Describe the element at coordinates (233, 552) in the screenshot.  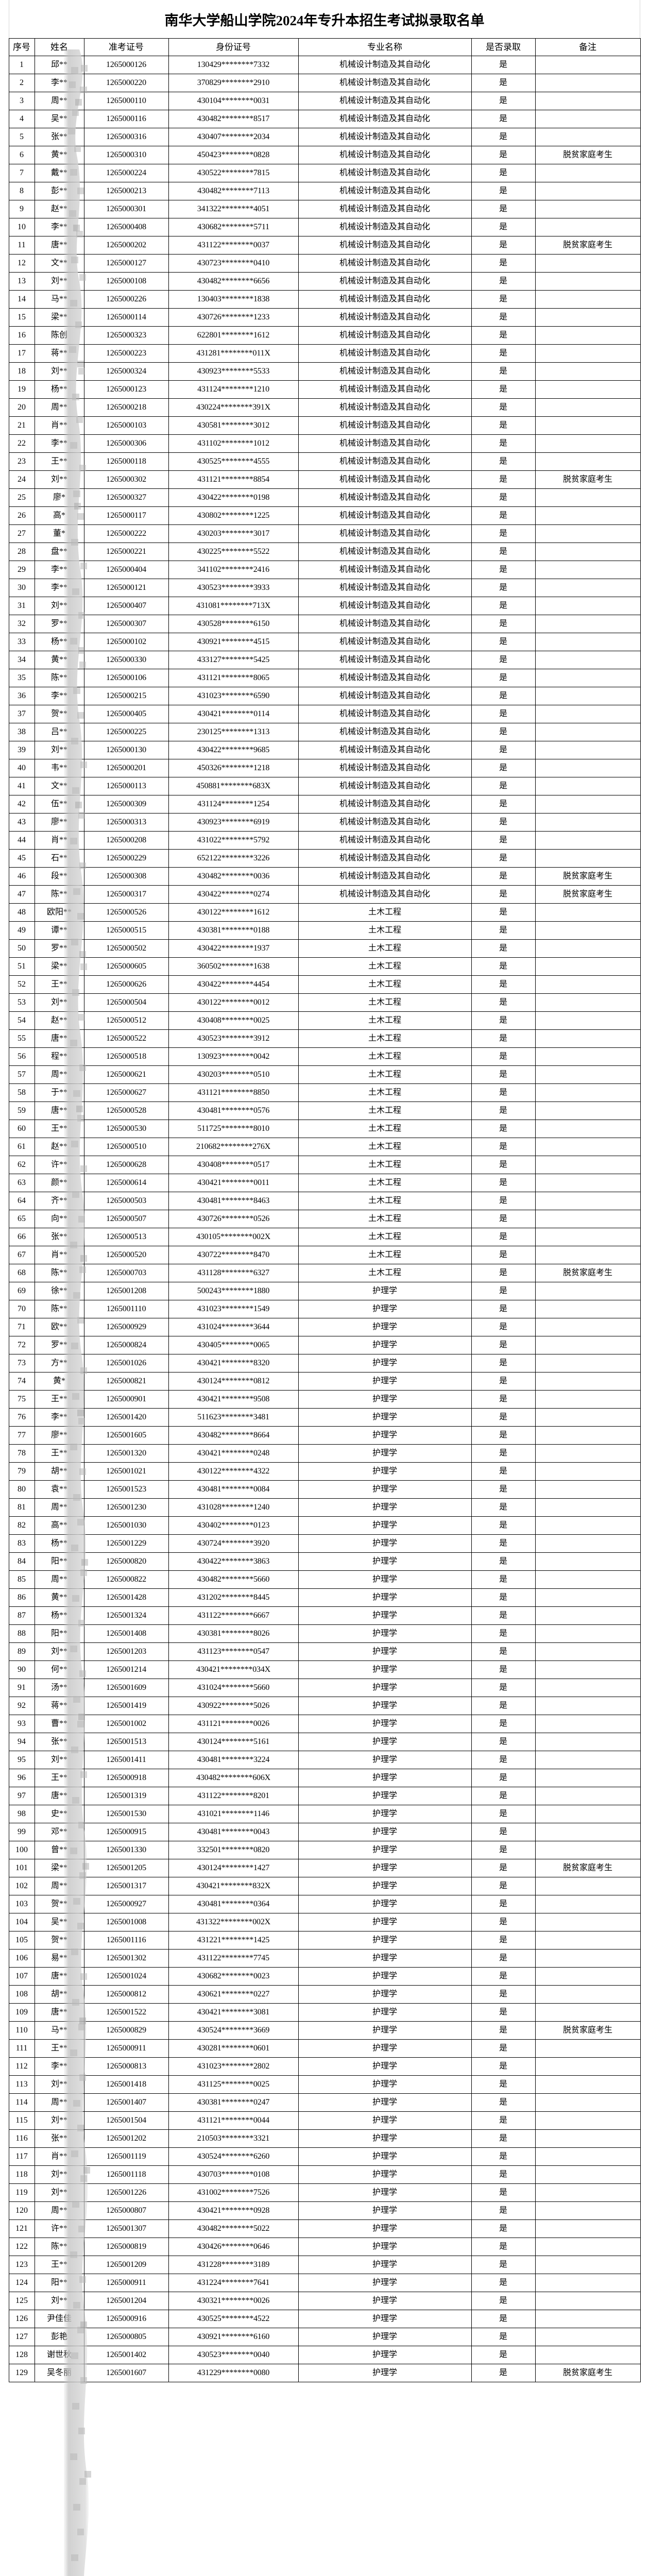
I see `cell-id-number: 430225********5522` at that location.